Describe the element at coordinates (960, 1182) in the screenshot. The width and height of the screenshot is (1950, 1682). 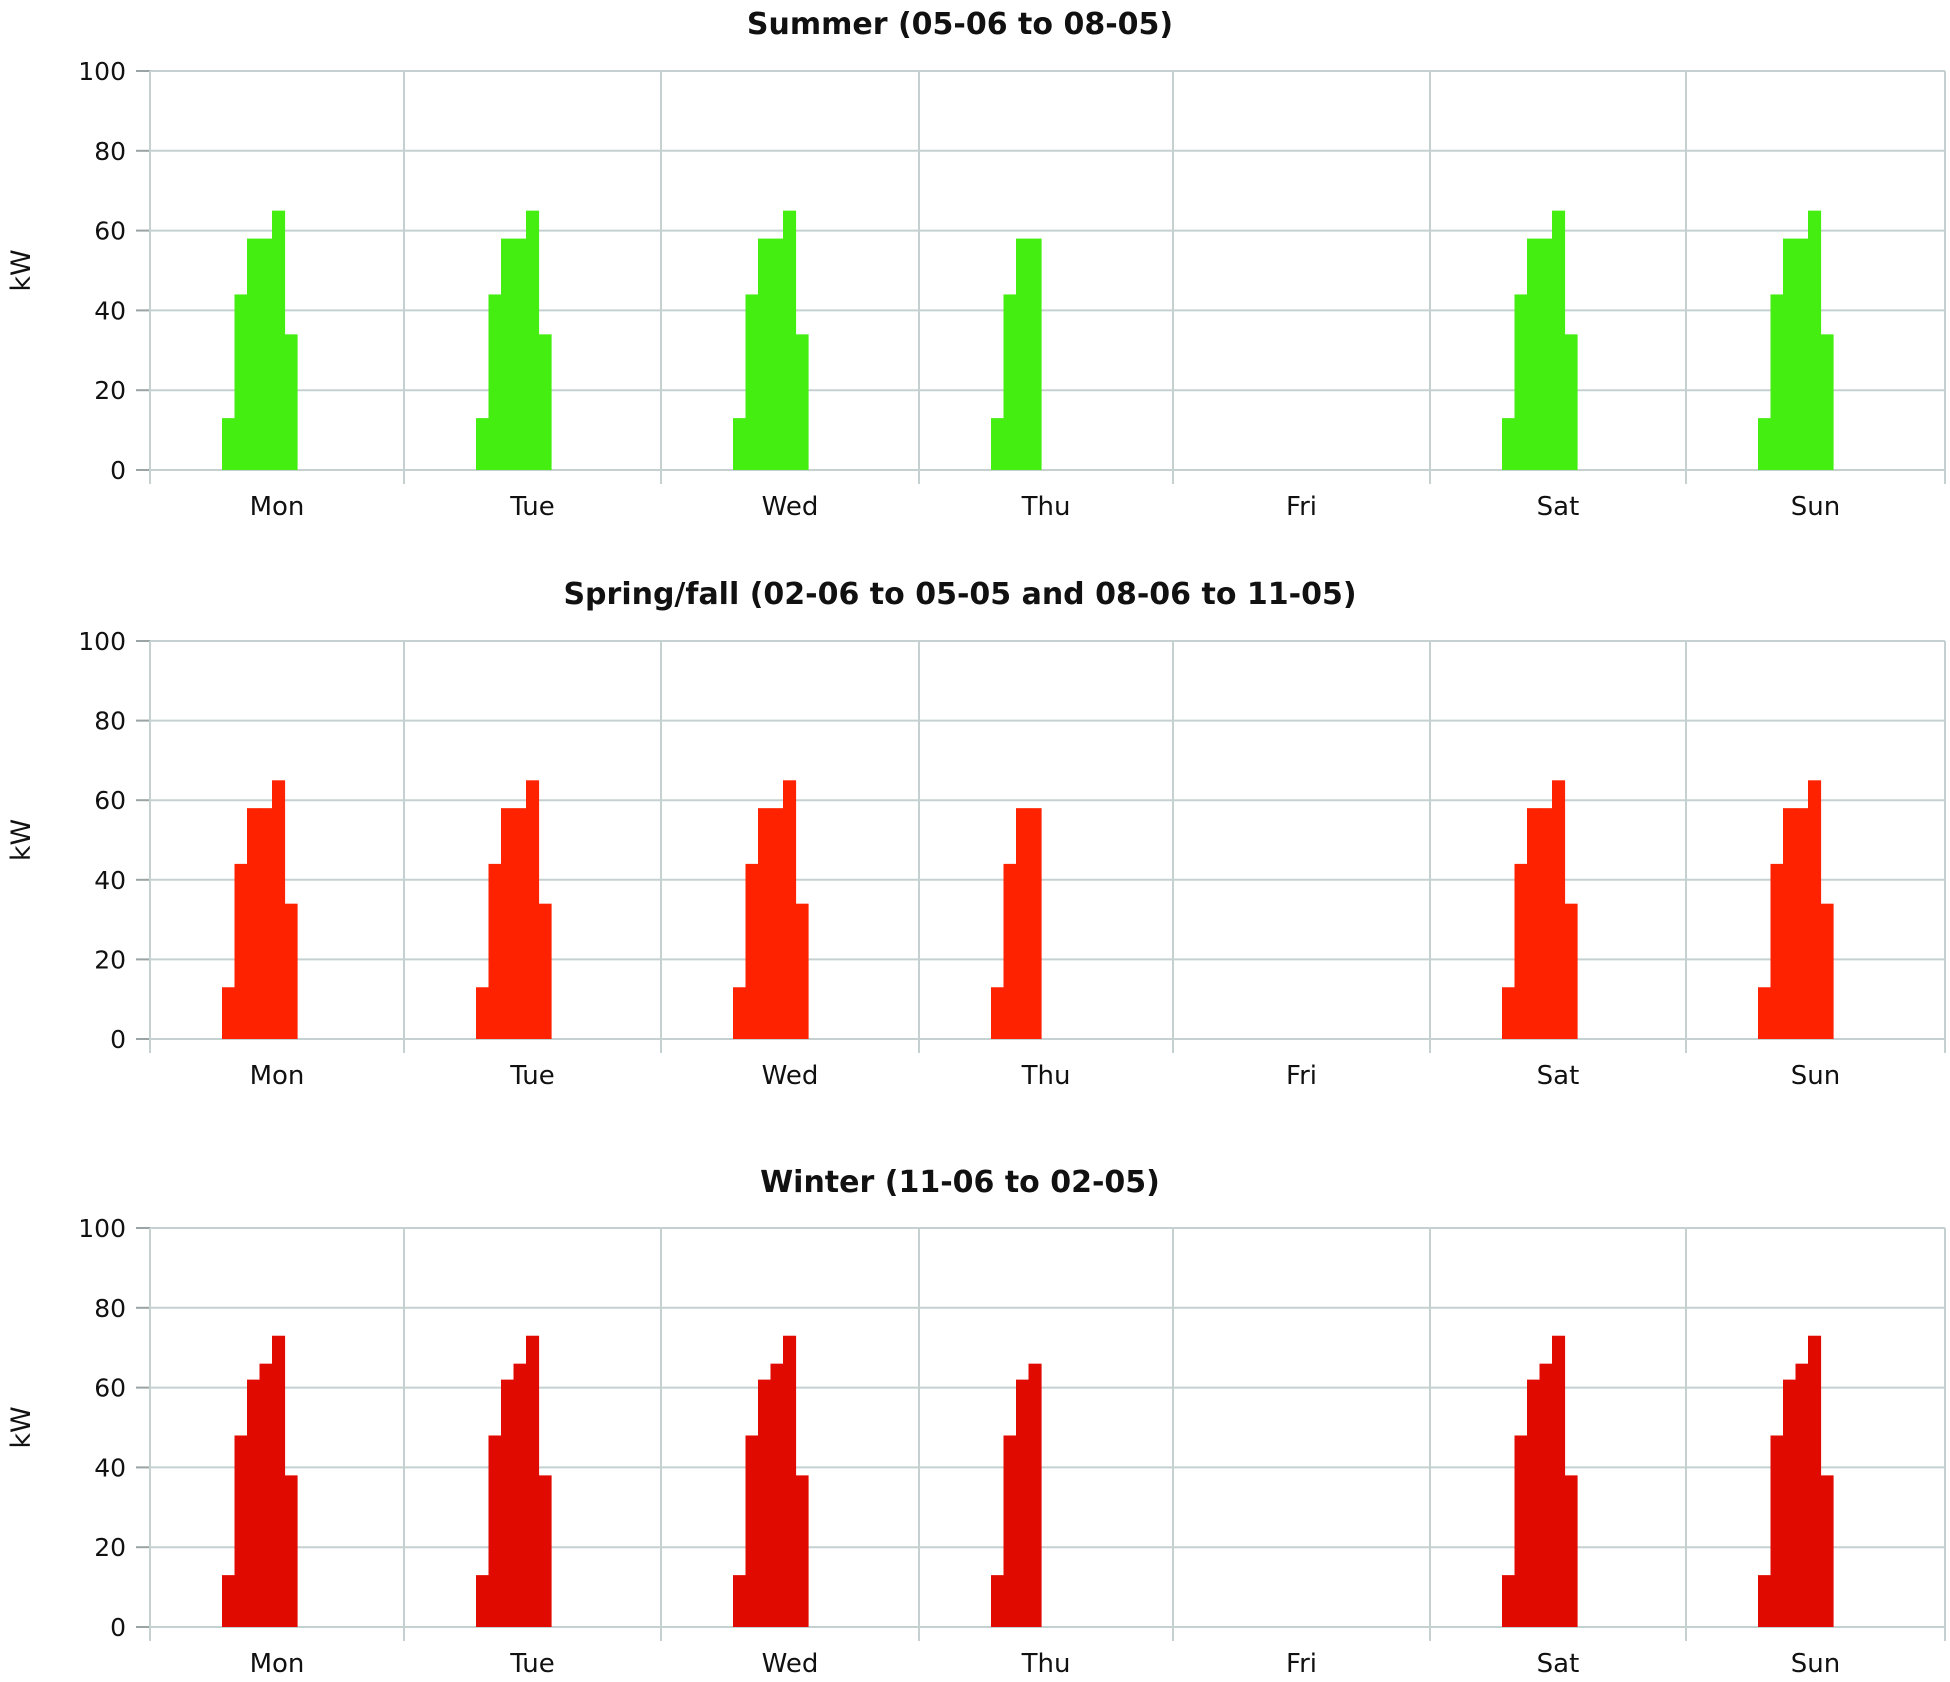
I see `chart-title: Winter (11-06 to 02-05)` at that location.